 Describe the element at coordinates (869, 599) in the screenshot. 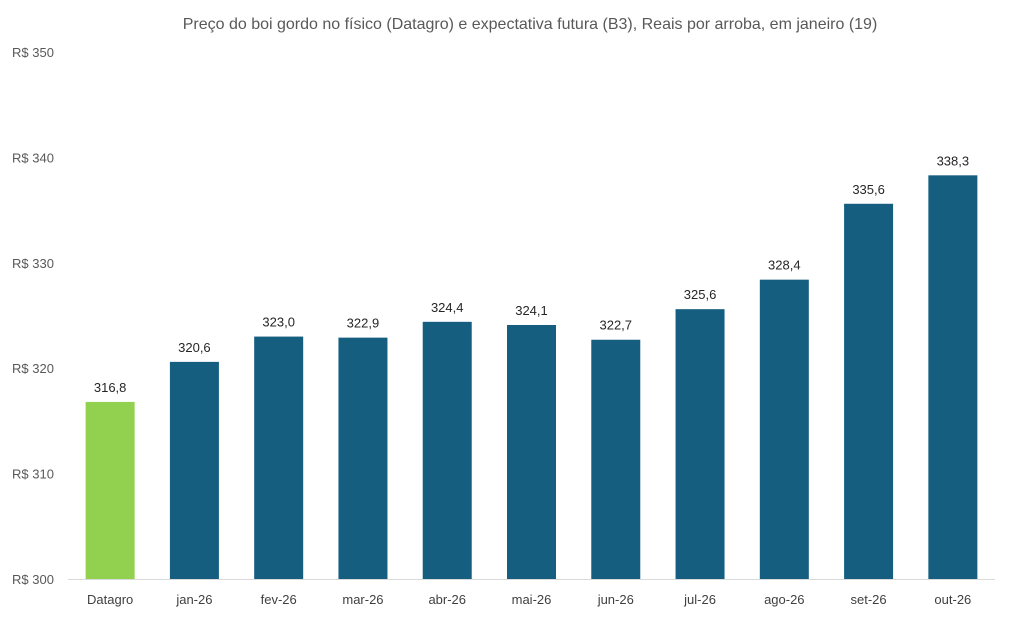

I see `x-tick-label: set-26` at that location.